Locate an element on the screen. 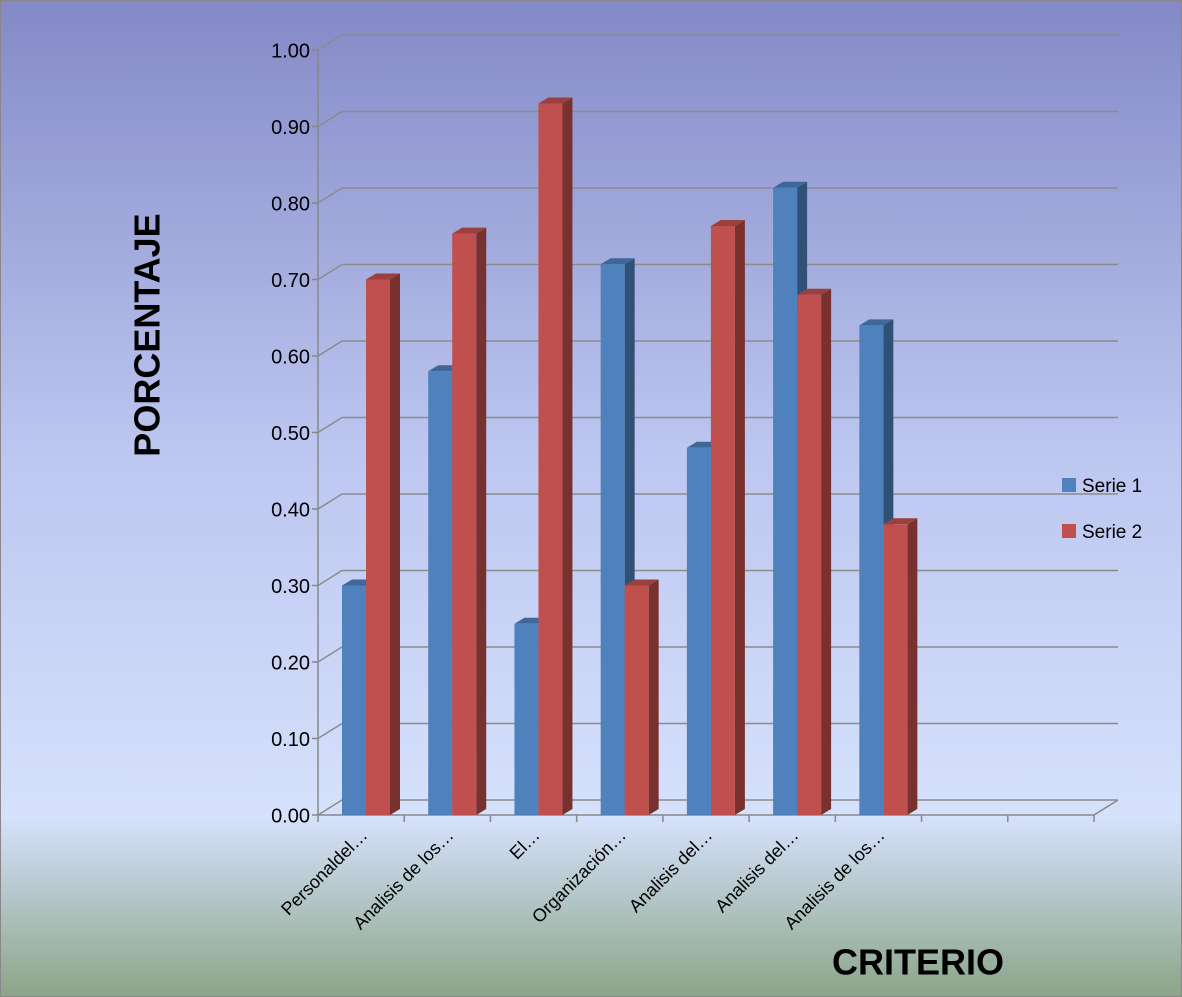  y-tick-label: 0.60 is located at coordinates (290, 357).